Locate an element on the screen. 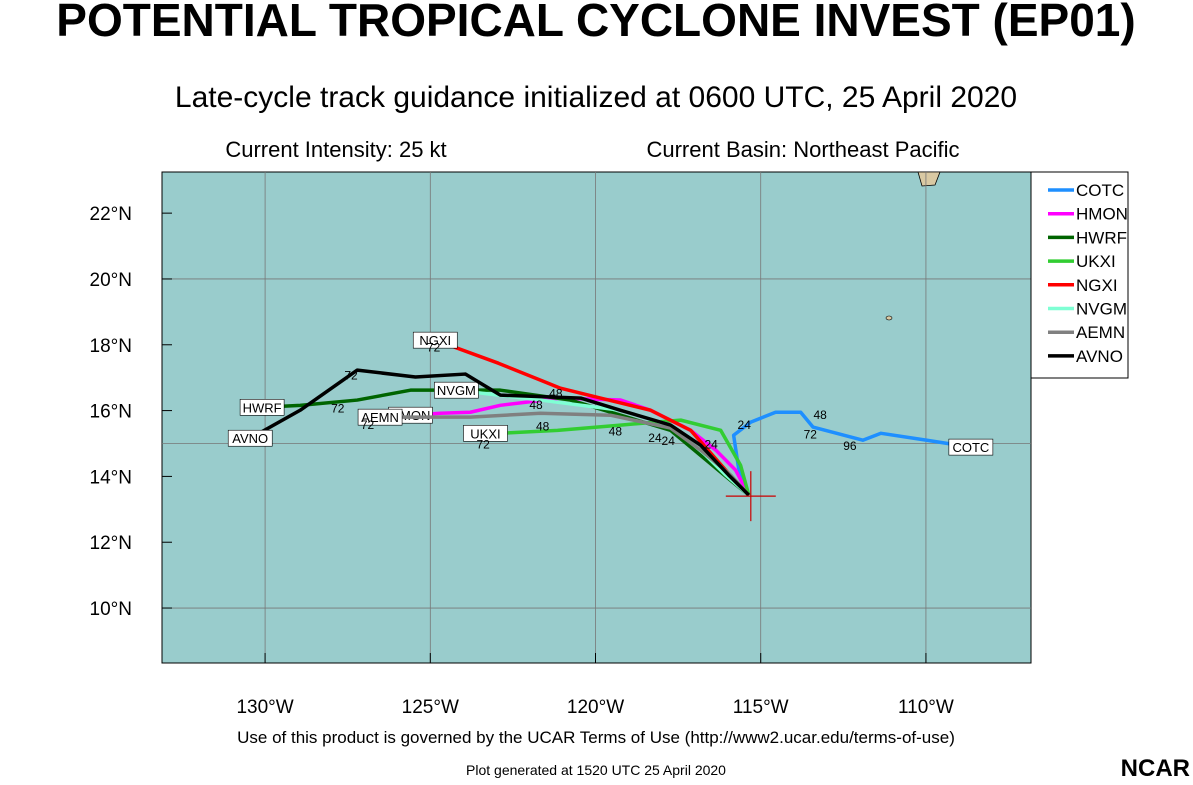 Image resolution: width=1193 pixels, height=785 pixels. track-label: NGXI is located at coordinates (435, 340).